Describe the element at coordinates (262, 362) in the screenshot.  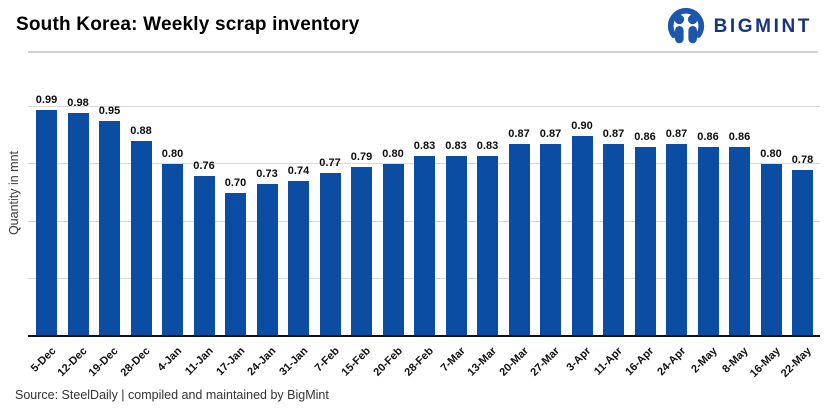
I see `x-tick-label: 24-Jan` at that location.